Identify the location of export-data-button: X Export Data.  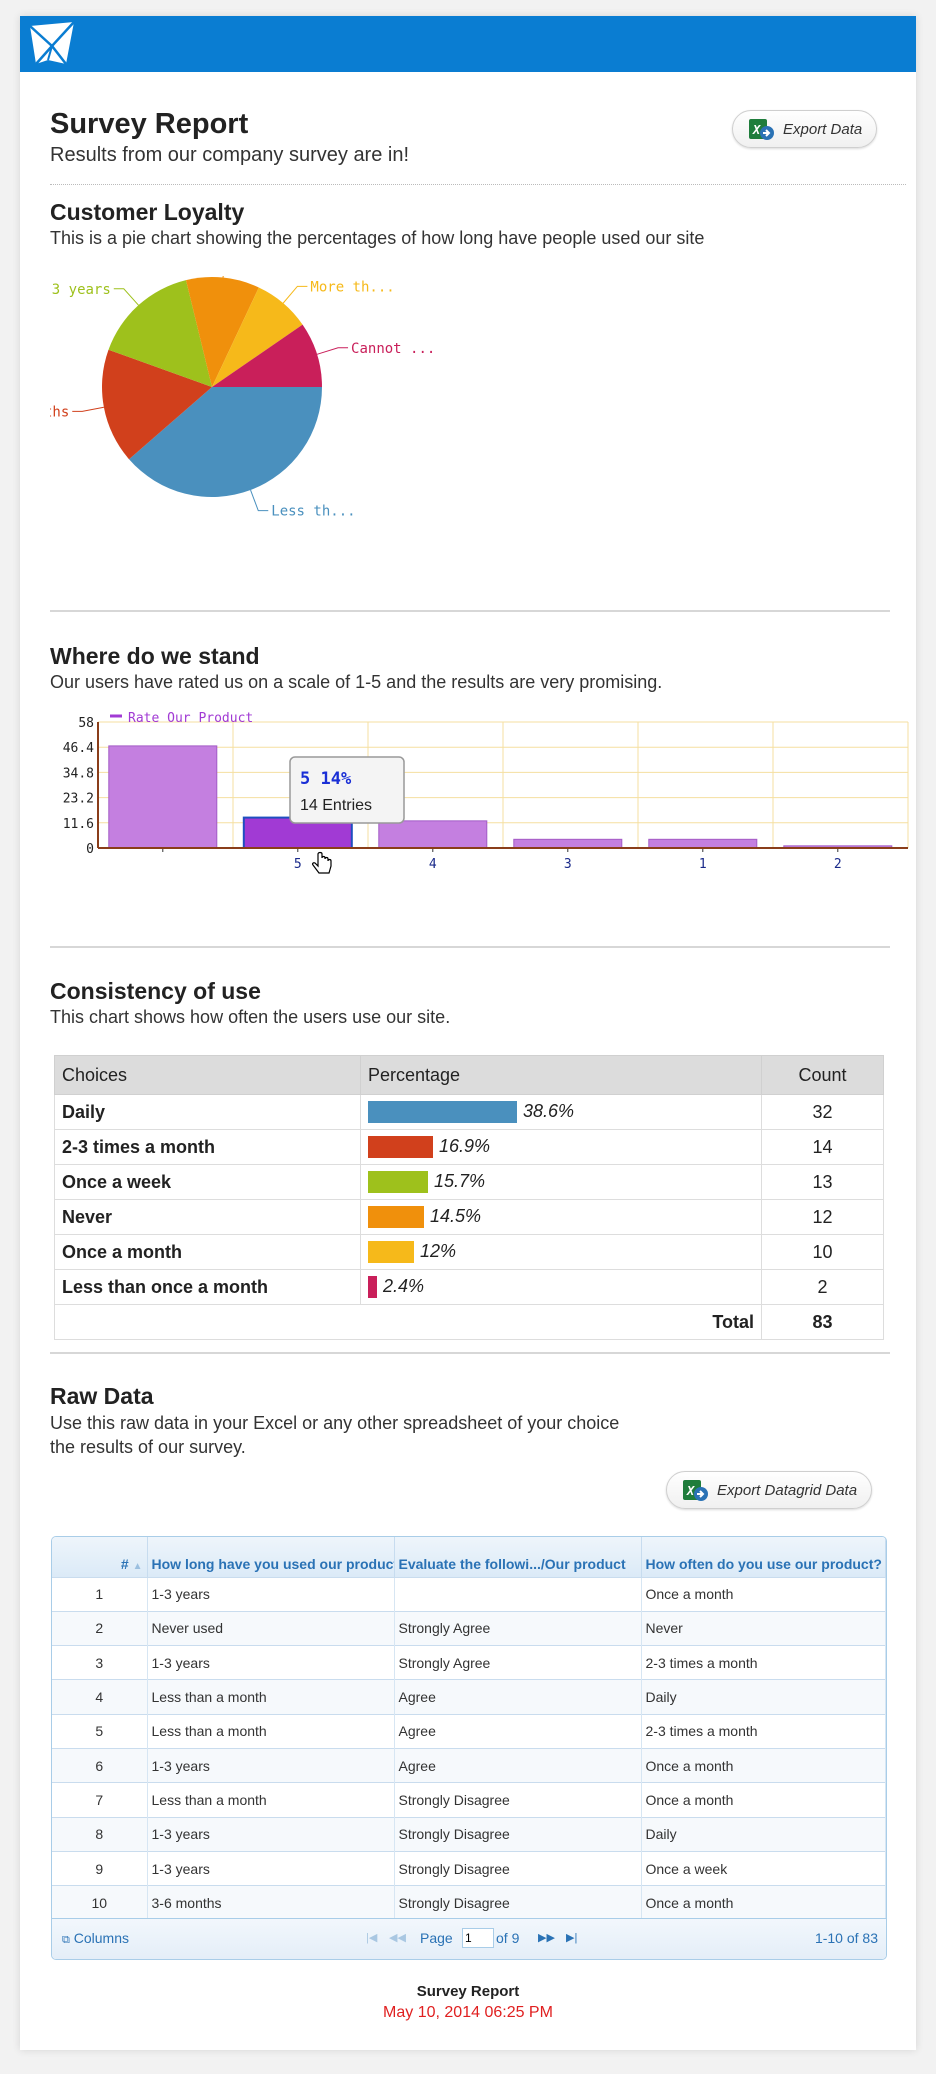
(805, 129).